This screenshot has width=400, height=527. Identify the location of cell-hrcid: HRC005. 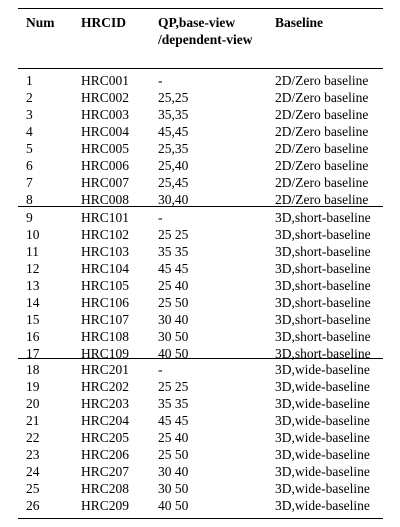
(105, 148).